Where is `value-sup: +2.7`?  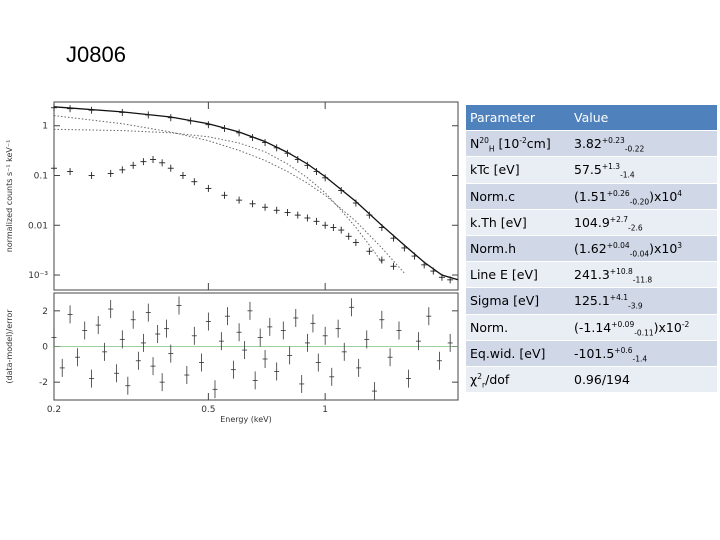
value-sup: +2.7 is located at coordinates (619, 219).